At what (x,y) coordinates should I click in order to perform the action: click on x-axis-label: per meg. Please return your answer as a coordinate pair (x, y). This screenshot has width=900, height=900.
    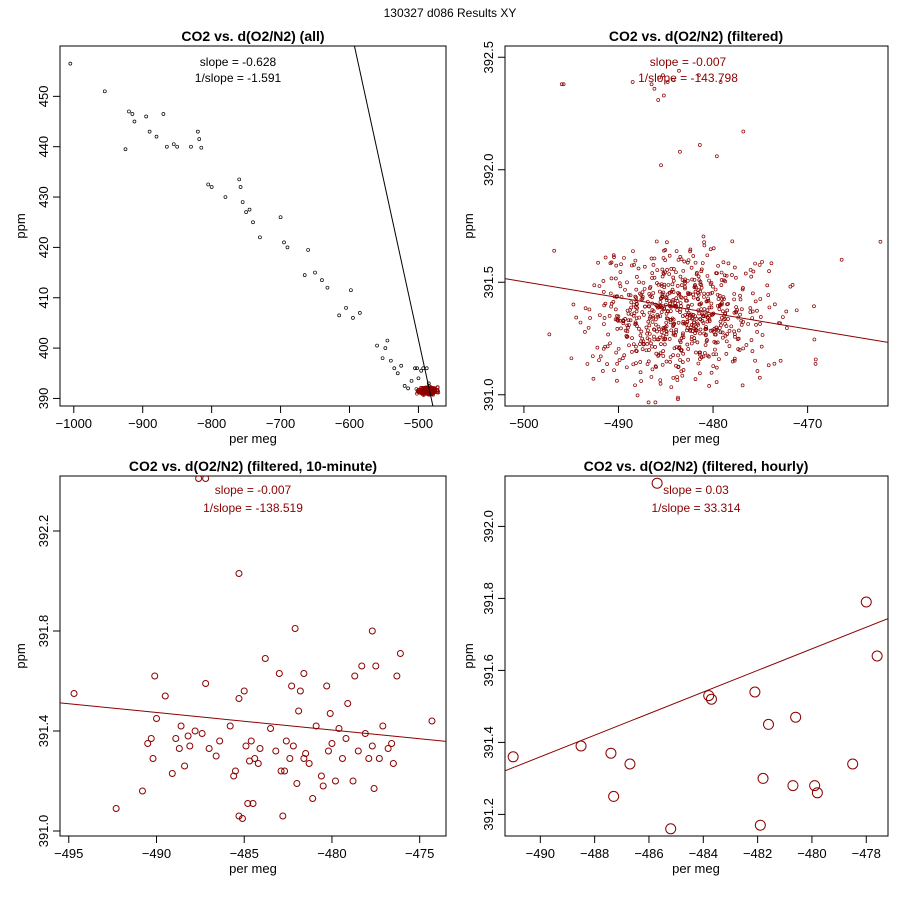
    Looking at the image, I should click on (696, 868).